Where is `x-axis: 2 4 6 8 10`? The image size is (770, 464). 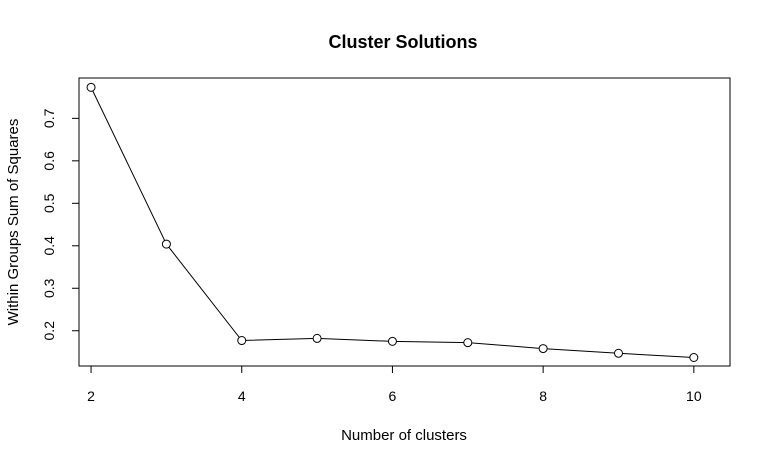
x-axis: 2 4 6 8 10 is located at coordinates (394, 384).